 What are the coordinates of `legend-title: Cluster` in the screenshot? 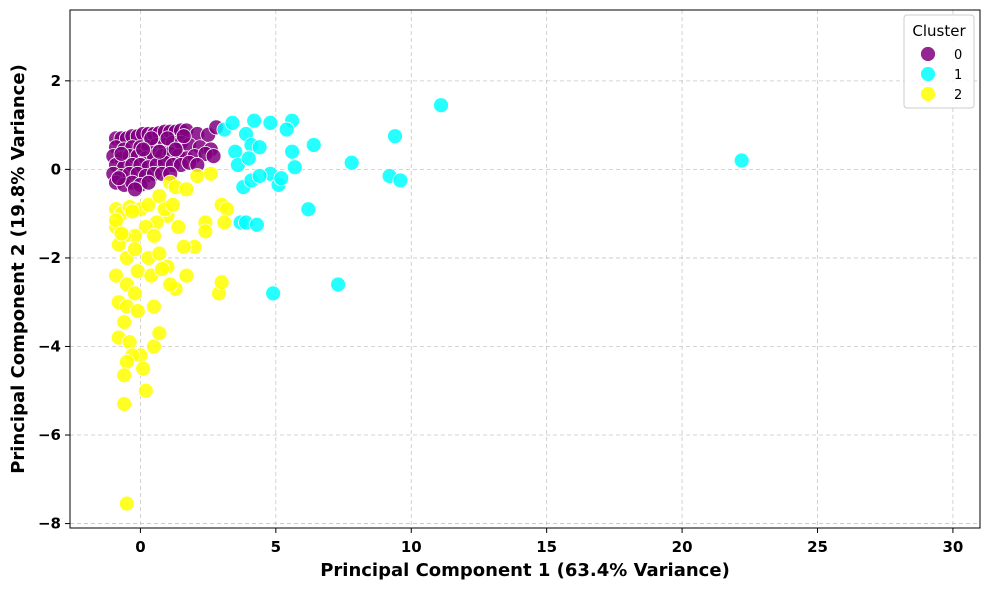 It's located at (939, 31).